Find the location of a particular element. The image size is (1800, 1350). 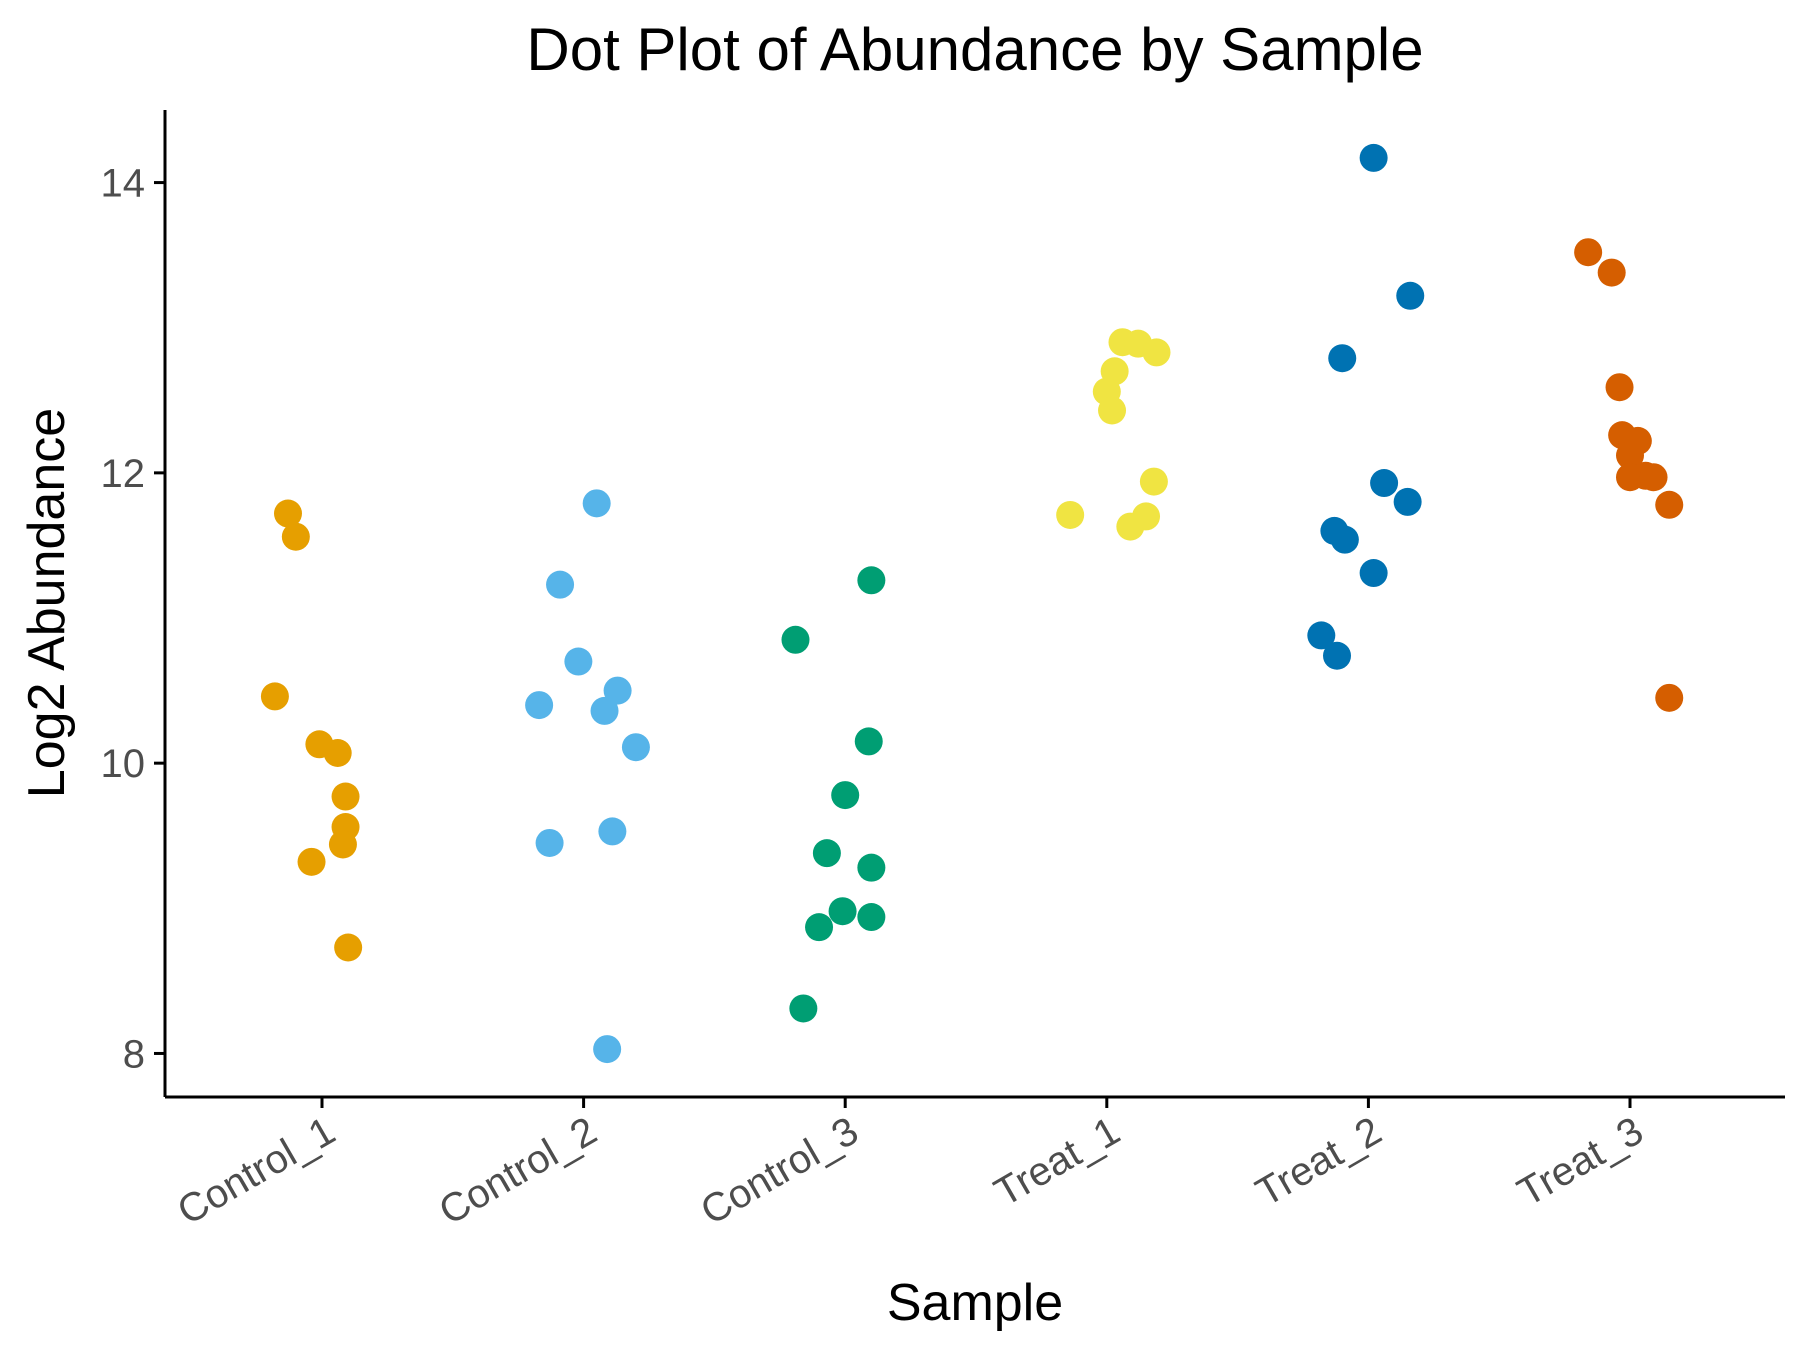

x-tick-label: Treat_3 is located at coordinates (1580, 1162).